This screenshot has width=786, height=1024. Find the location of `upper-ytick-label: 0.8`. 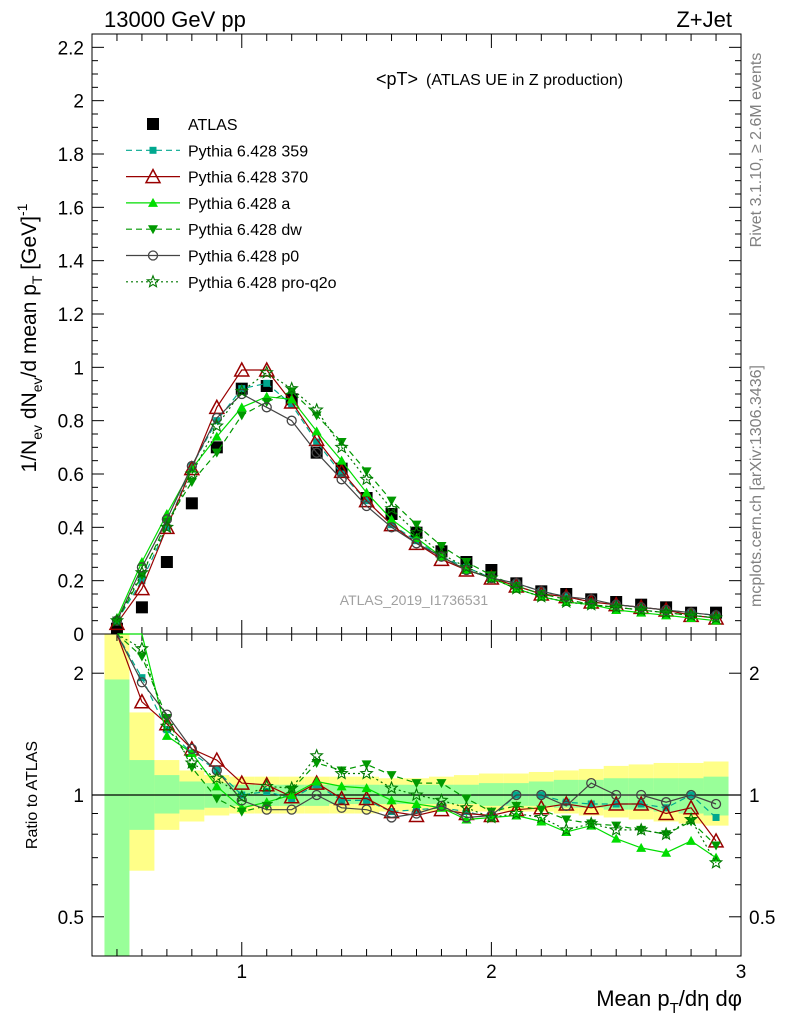

upper-ytick-label: 0.8 is located at coordinates (71, 422).